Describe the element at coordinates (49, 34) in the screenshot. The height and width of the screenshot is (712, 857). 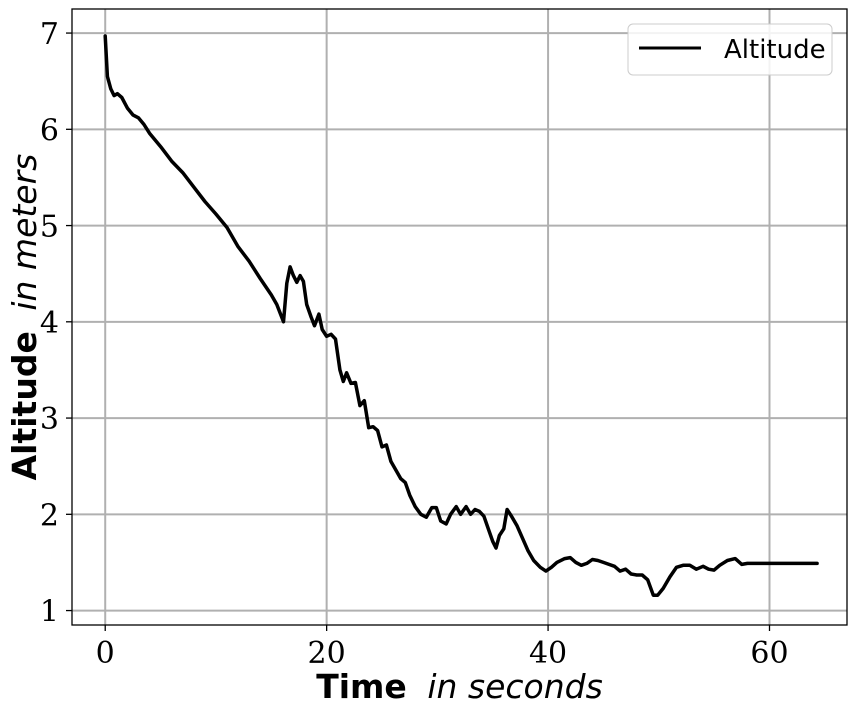
I see `y-tick-label: 7` at that location.